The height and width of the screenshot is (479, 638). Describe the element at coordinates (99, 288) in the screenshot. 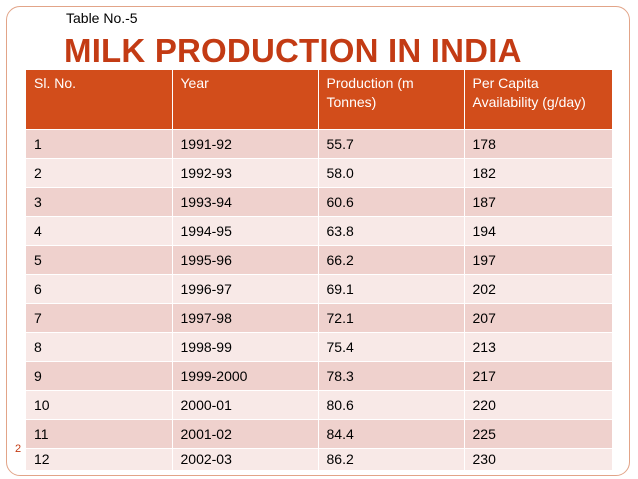

I see `sl-no-cell: 6` at that location.